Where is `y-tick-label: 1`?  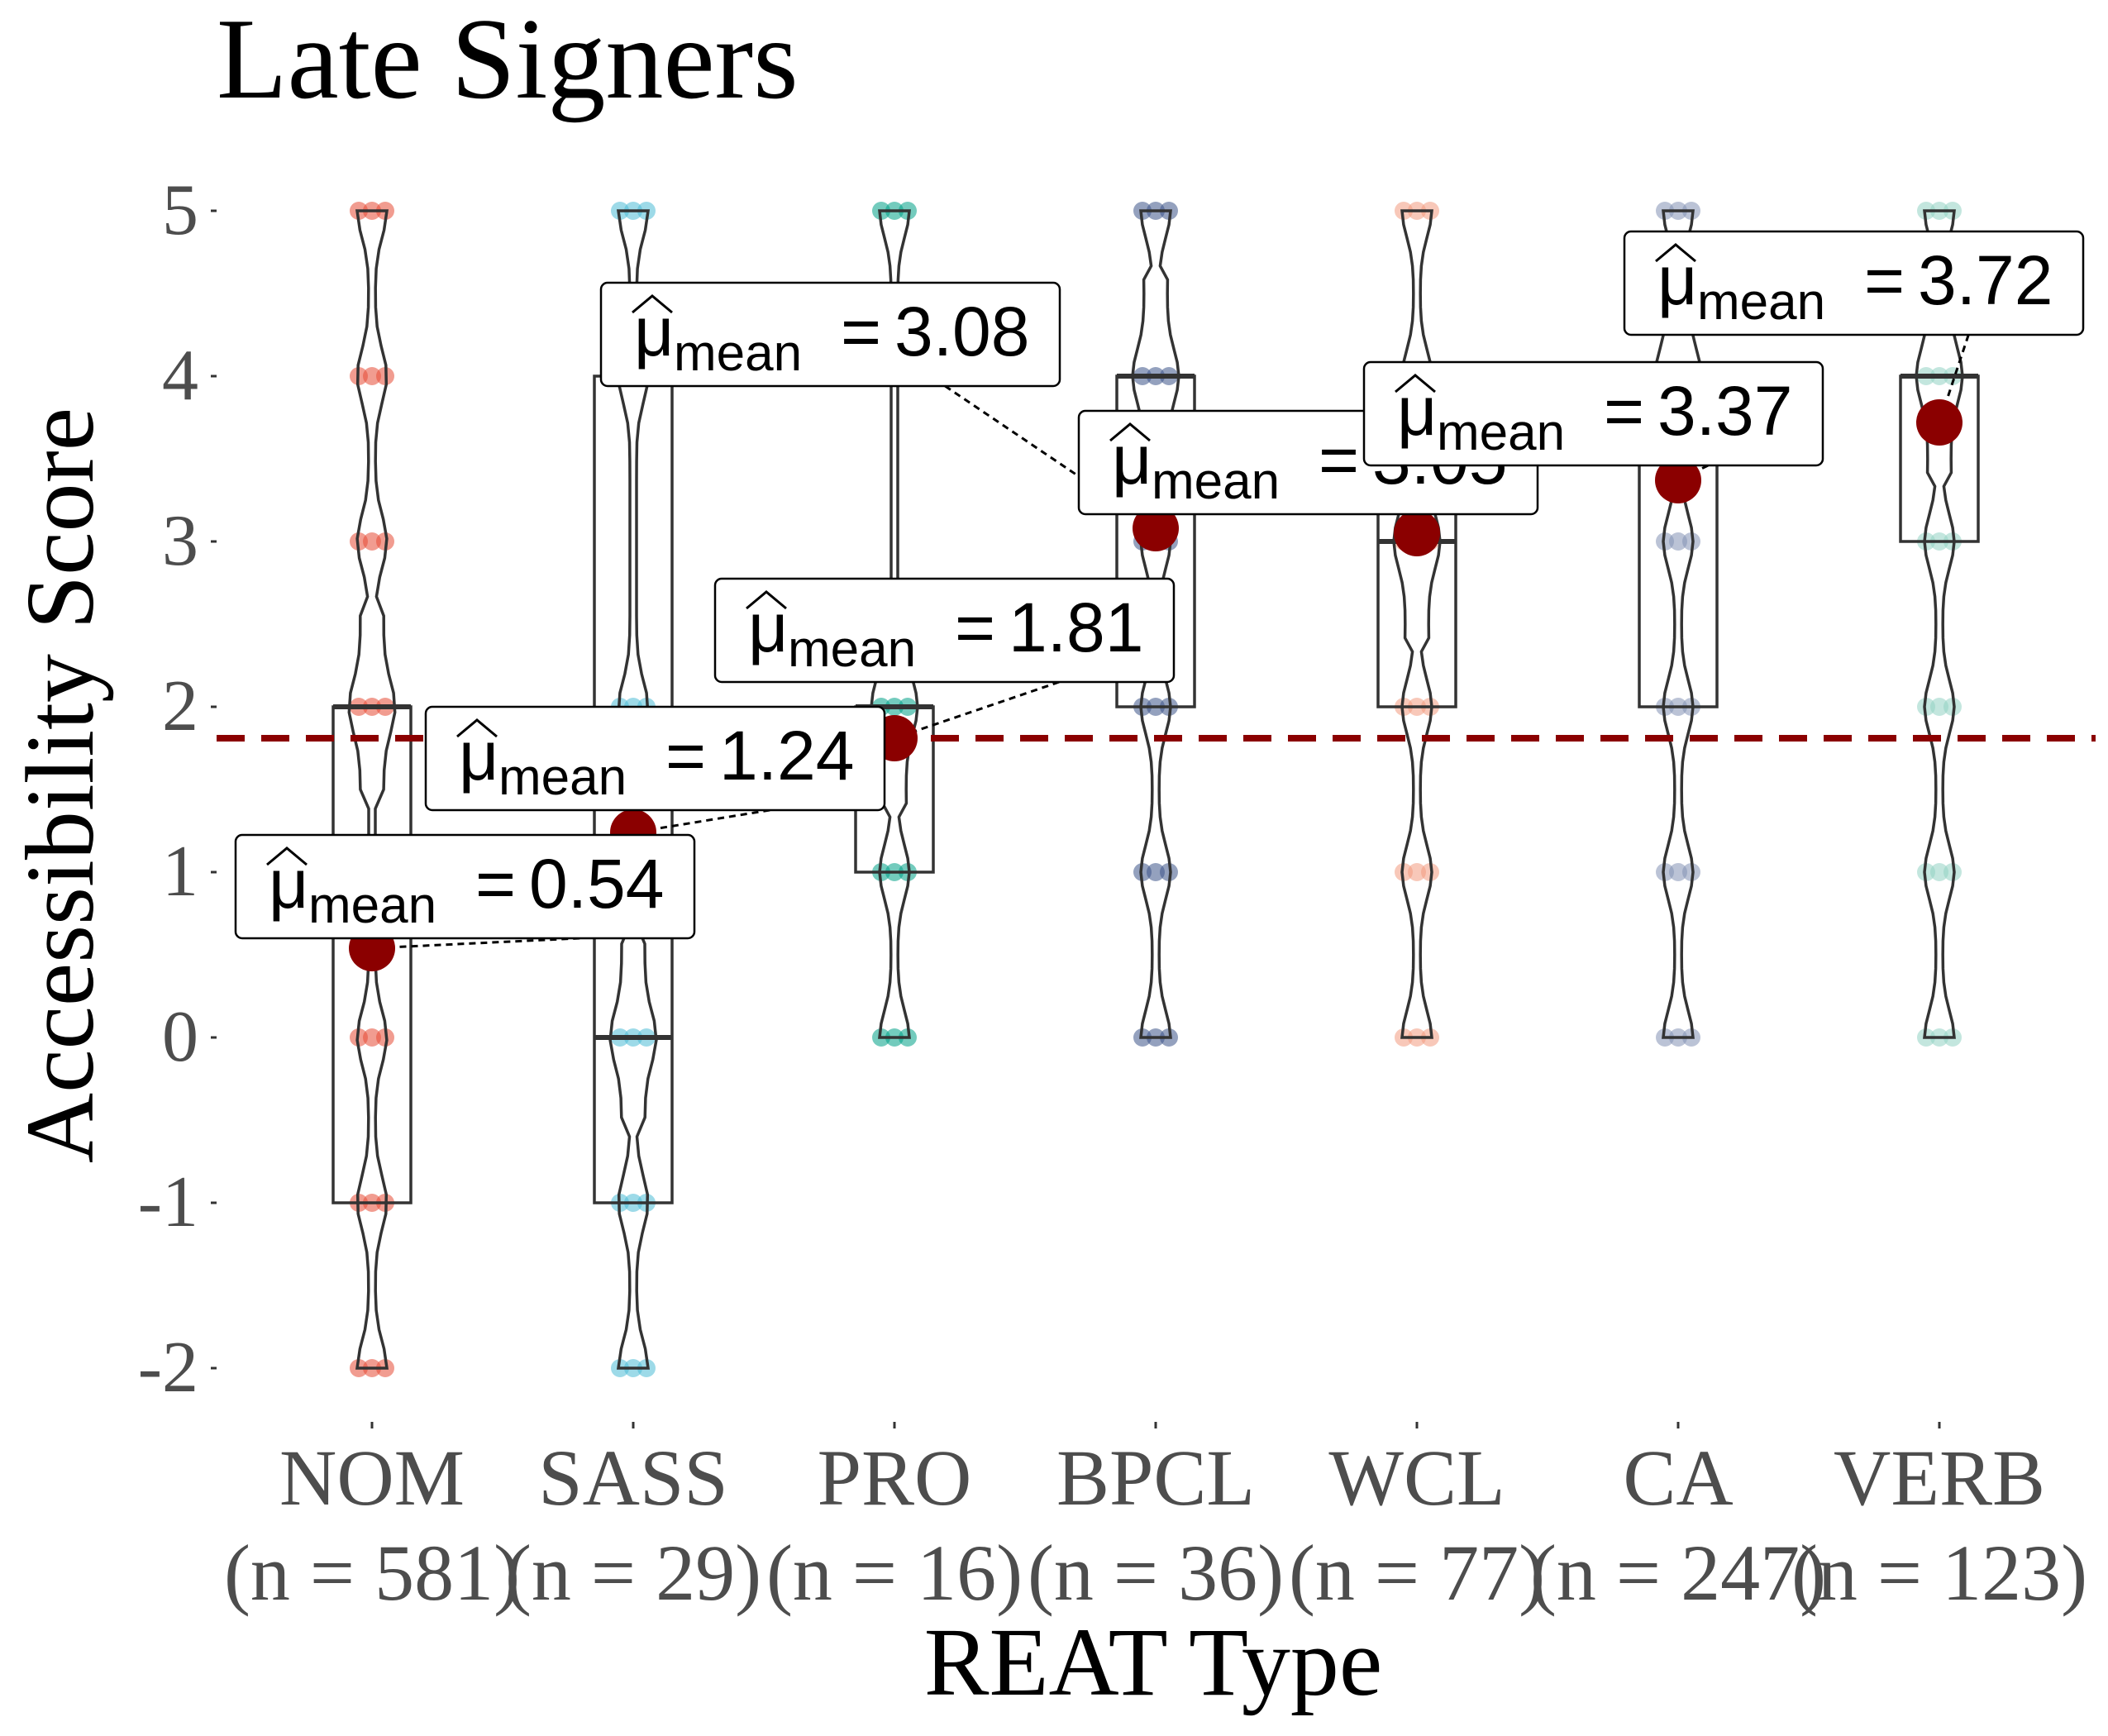
y-tick-label: 1 is located at coordinates (180, 872).